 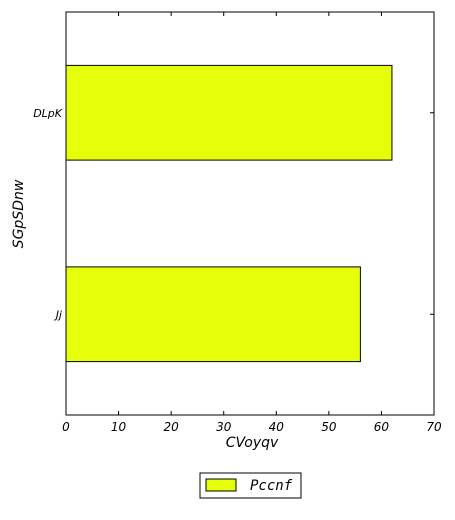 What do you see at coordinates (277, 427) in the screenshot?
I see `x-tick-label-4: 40` at bounding box center [277, 427].